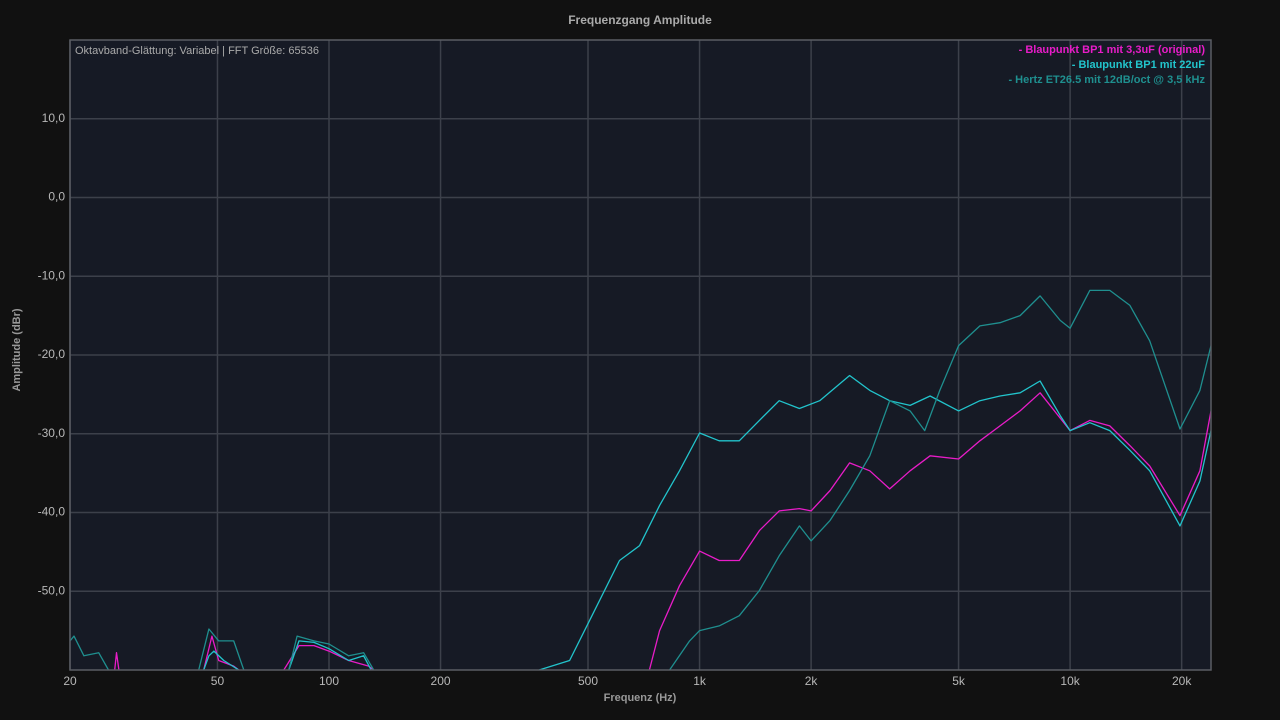 The width and height of the screenshot is (1280, 720). I want to click on x-tick-label: 200, so click(441, 681).